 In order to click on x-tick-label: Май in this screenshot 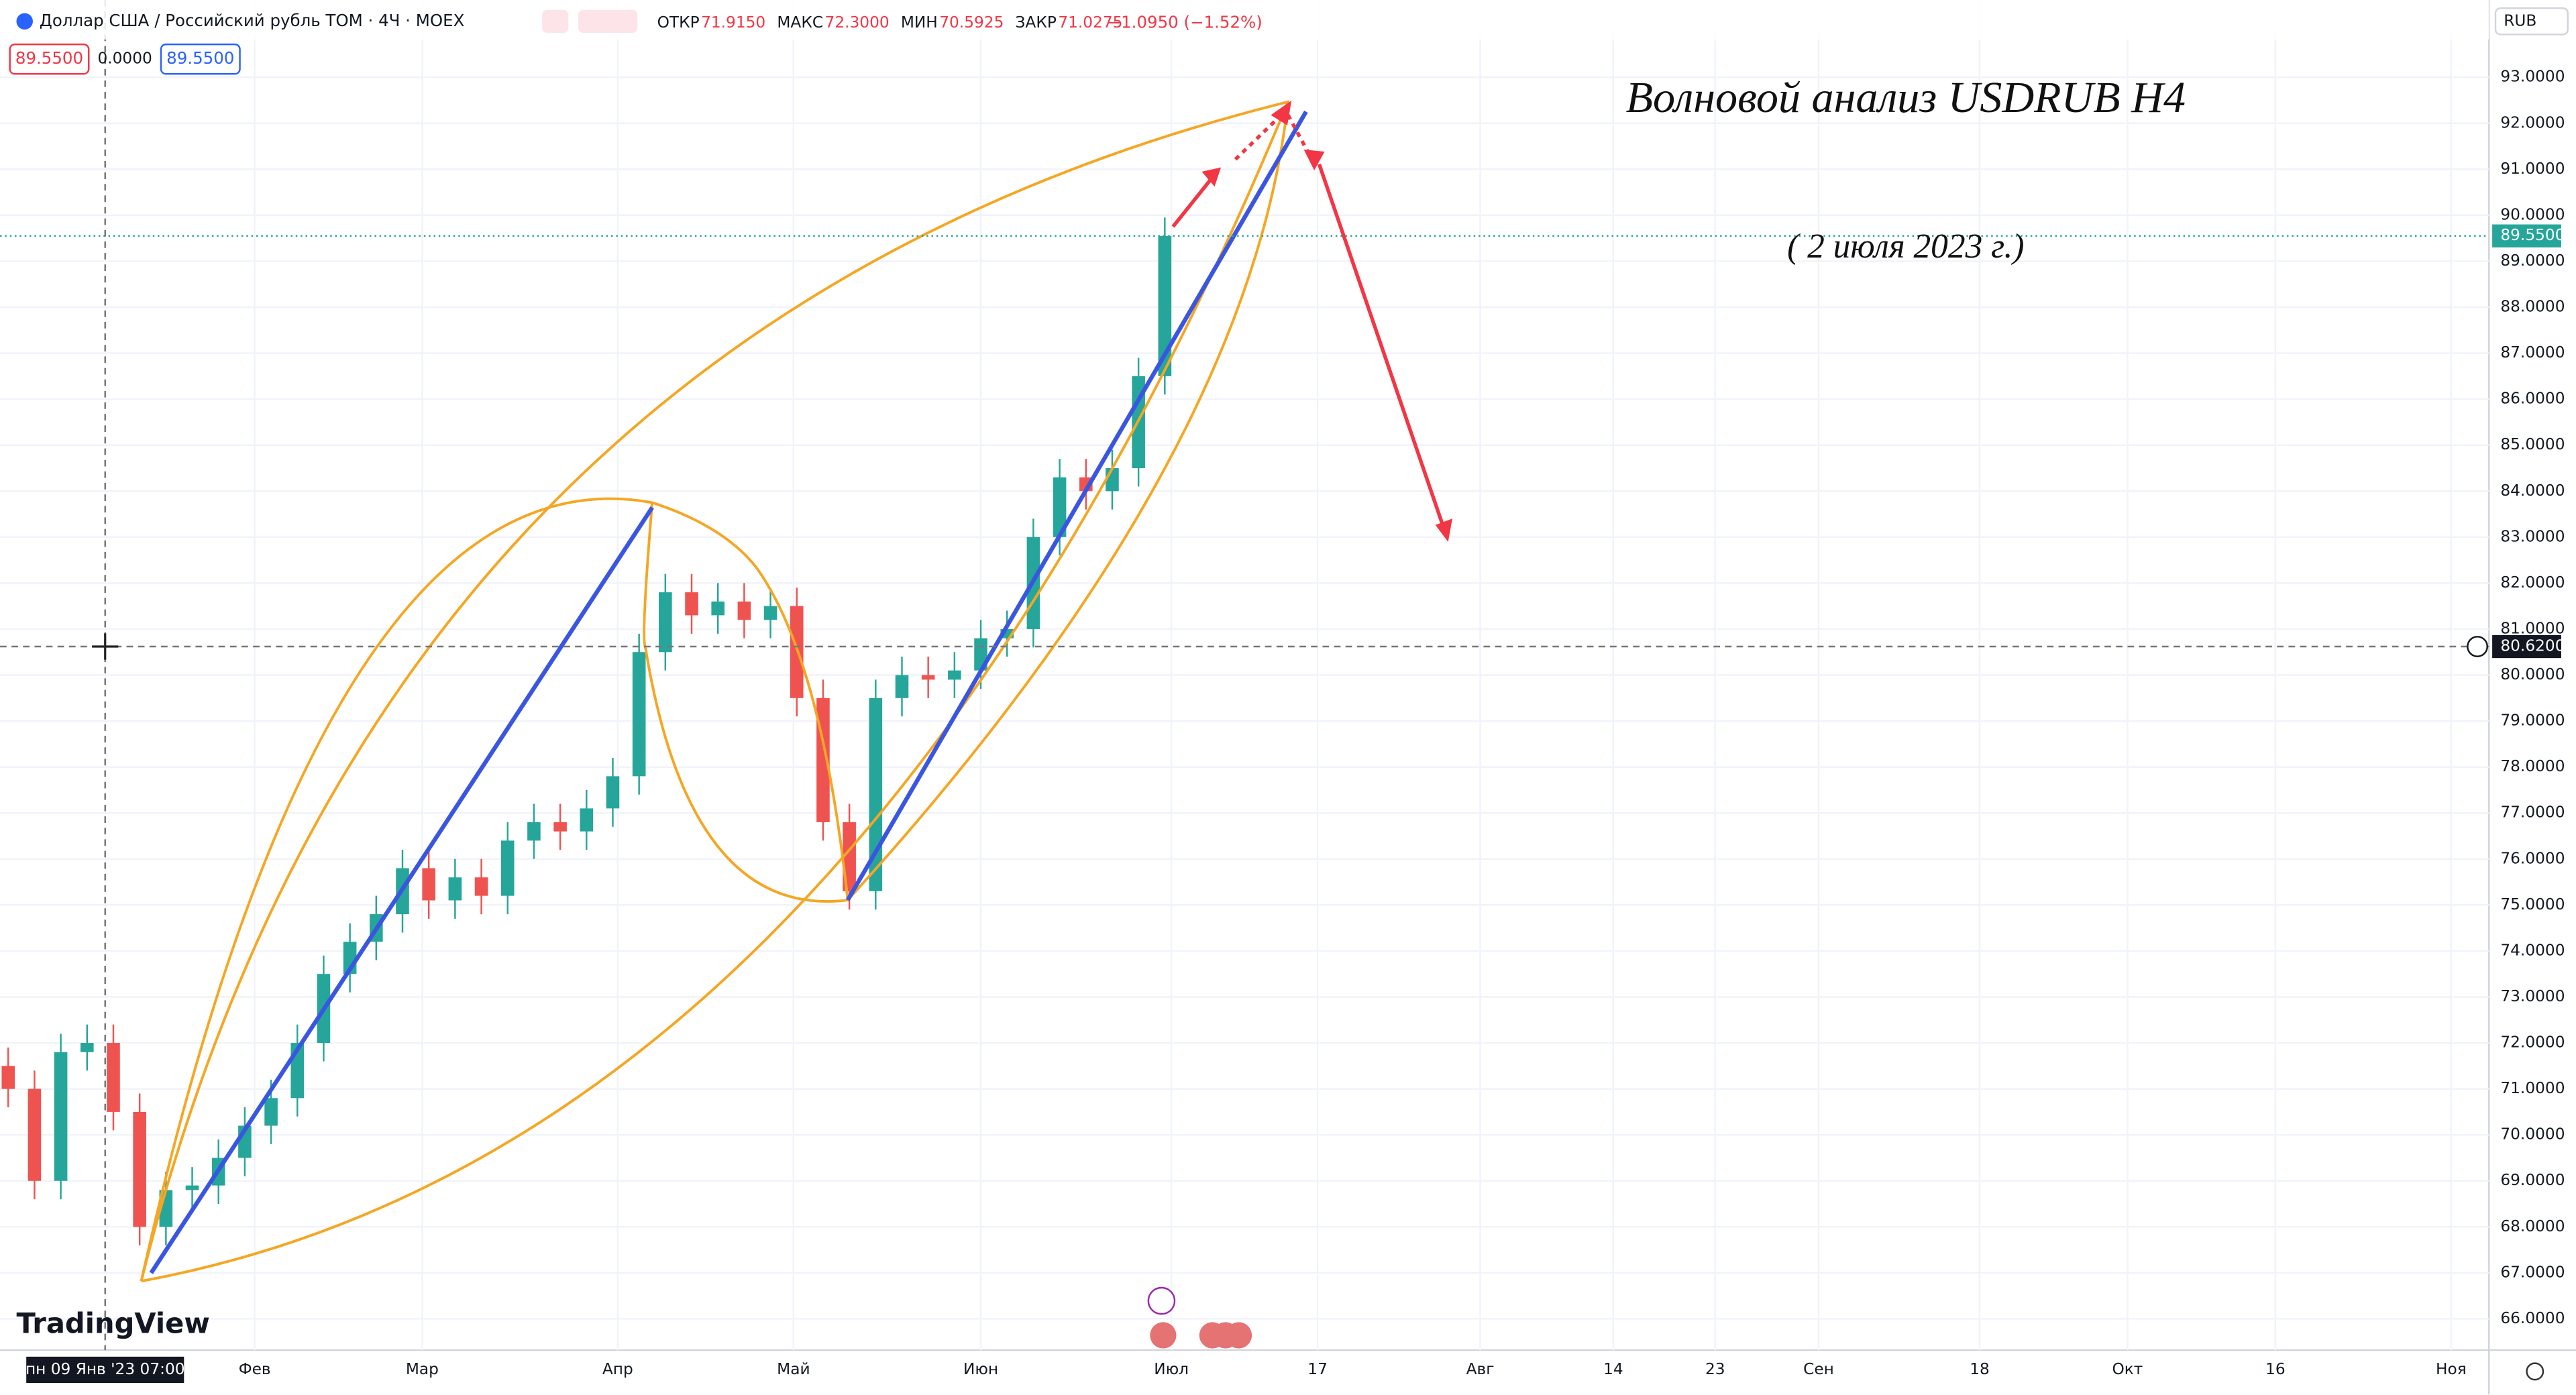, I will do `click(793, 1369)`.